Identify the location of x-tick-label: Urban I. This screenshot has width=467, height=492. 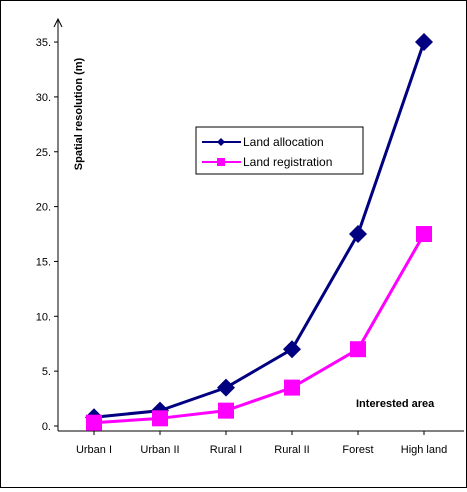
(94, 450).